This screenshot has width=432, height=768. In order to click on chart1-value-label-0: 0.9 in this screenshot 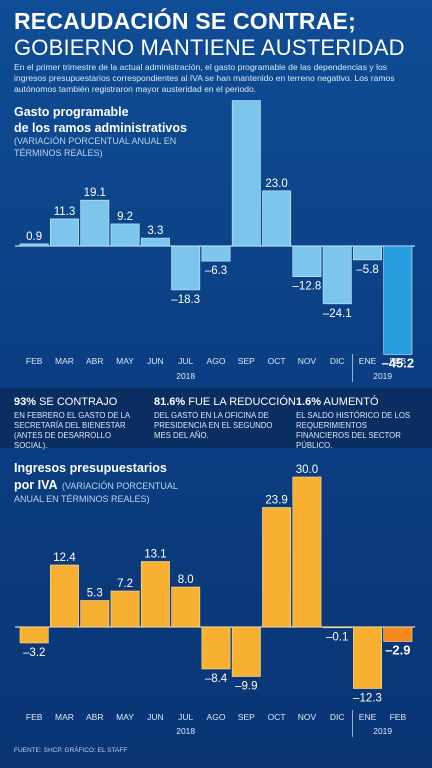, I will do `click(34, 237)`.